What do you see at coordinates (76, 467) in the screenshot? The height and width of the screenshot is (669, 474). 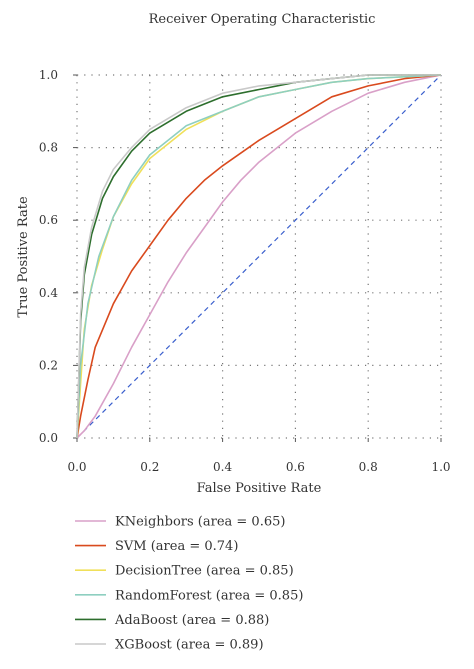 I see `x-tick-label: 0.0` at bounding box center [76, 467].